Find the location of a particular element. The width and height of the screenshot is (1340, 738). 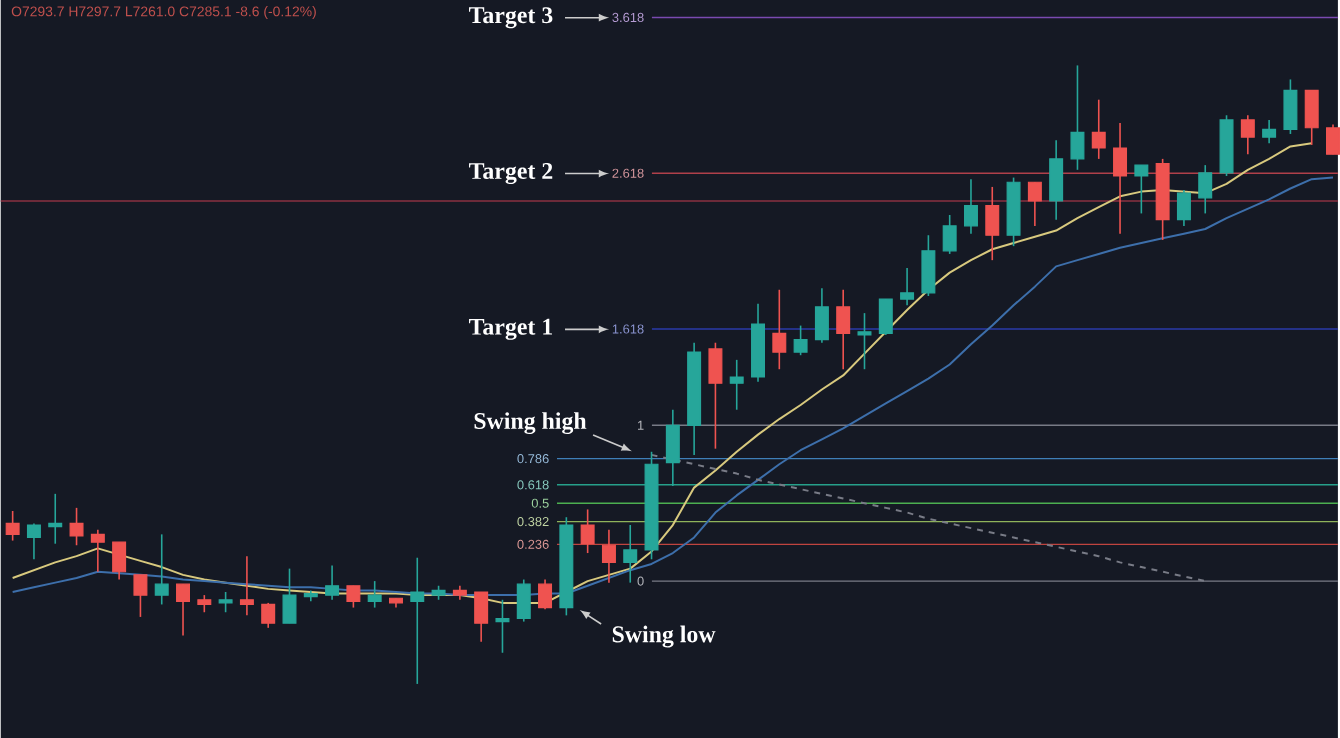

annotation: Target 2 is located at coordinates (511, 173).